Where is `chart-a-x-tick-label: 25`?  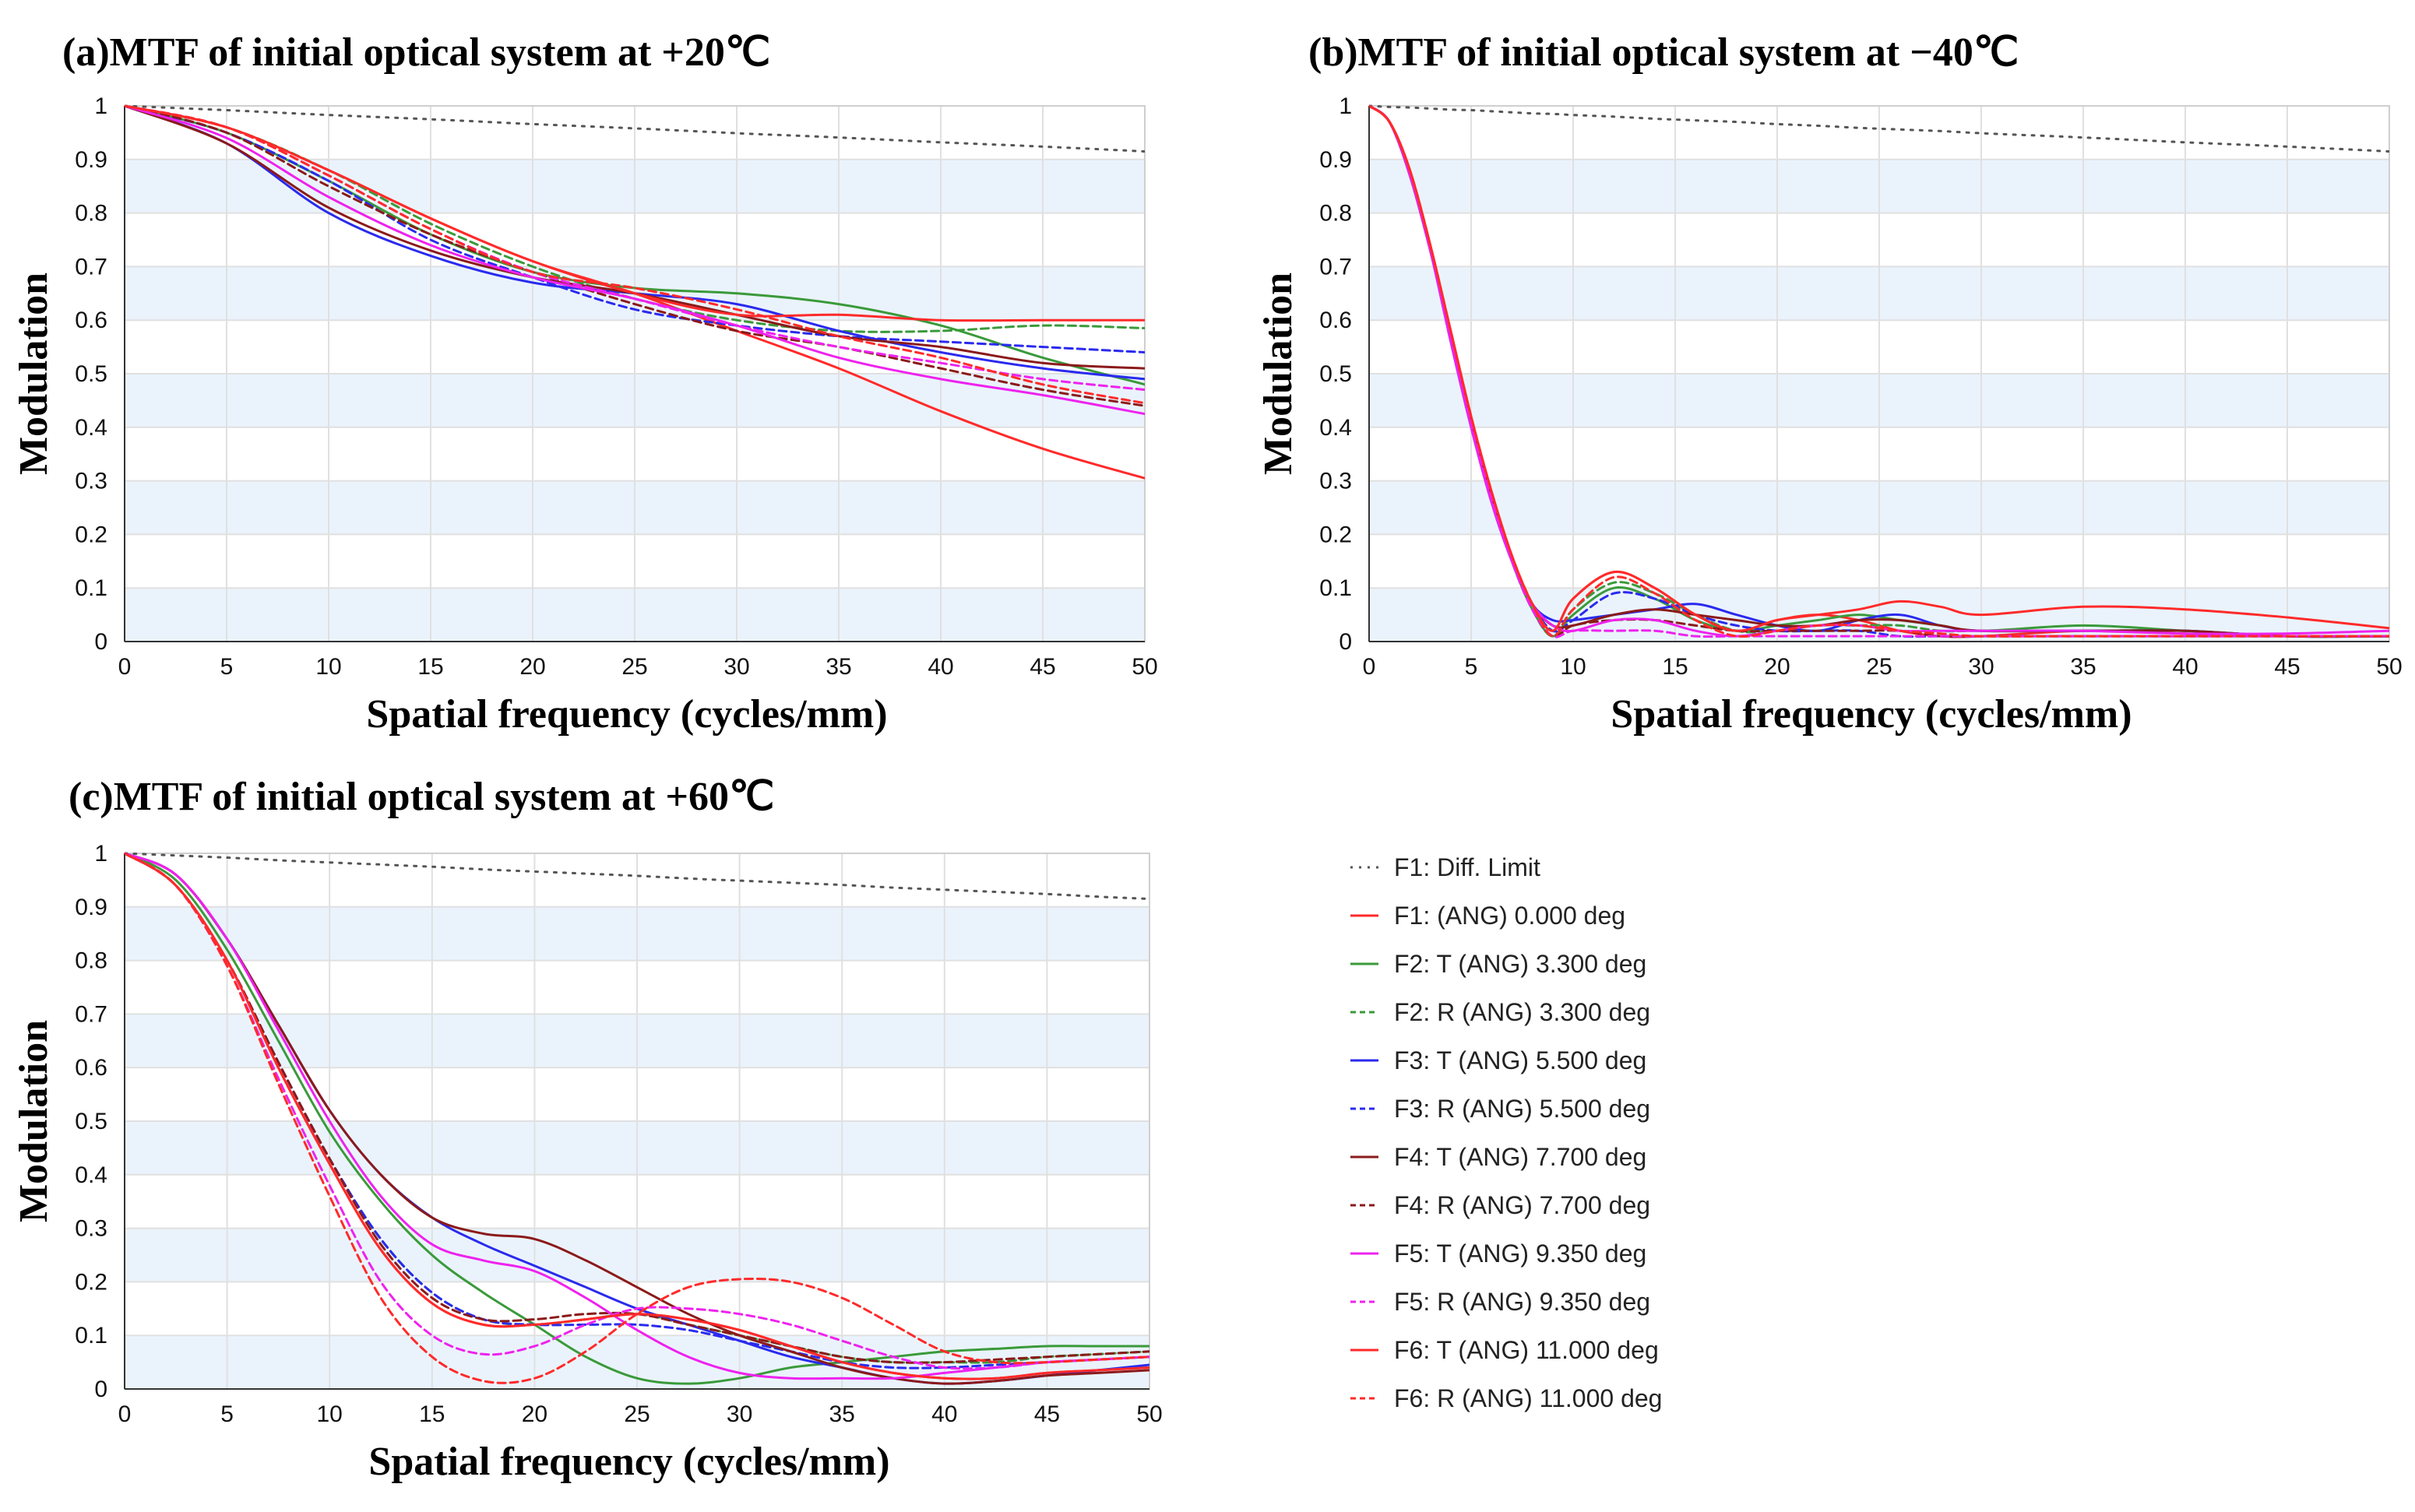 chart-a-x-tick-label: 25 is located at coordinates (634, 667).